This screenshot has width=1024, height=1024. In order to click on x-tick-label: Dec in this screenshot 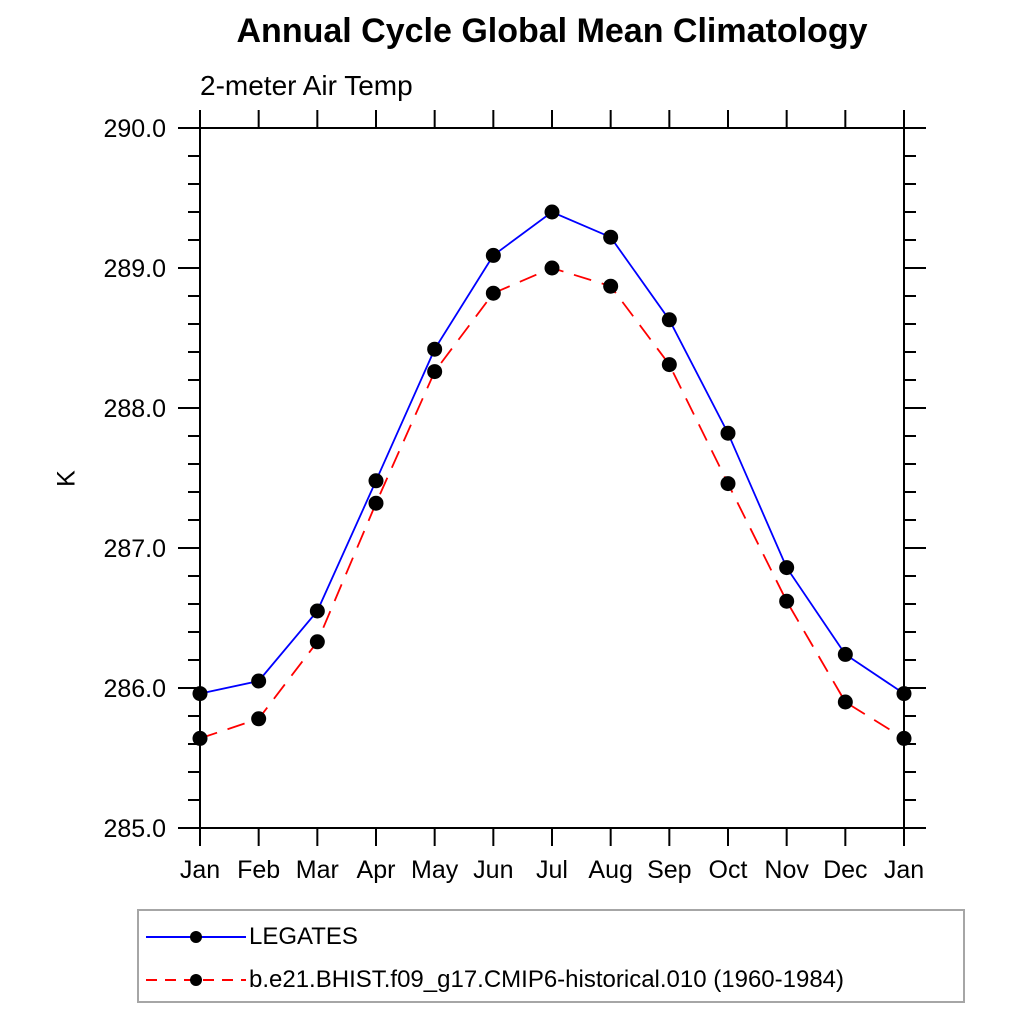, I will do `click(845, 870)`.